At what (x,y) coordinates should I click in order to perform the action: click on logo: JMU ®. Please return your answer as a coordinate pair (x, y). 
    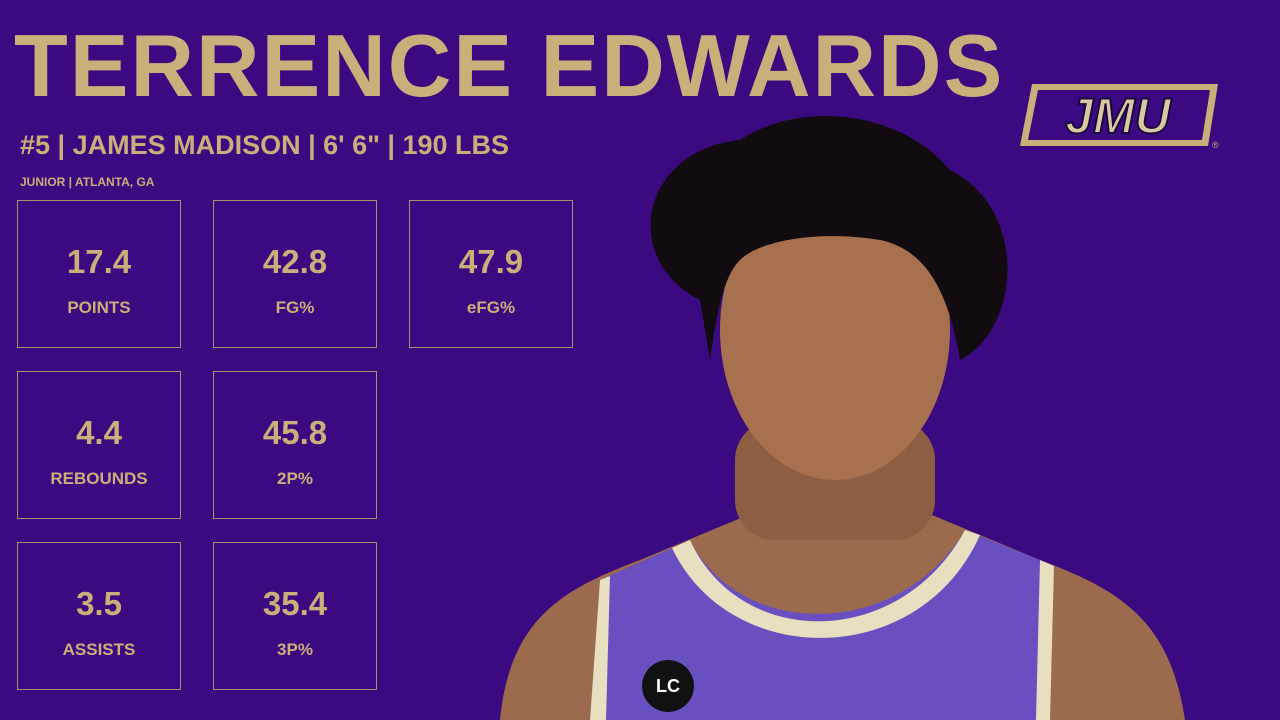
    Looking at the image, I should click on (1119, 117).